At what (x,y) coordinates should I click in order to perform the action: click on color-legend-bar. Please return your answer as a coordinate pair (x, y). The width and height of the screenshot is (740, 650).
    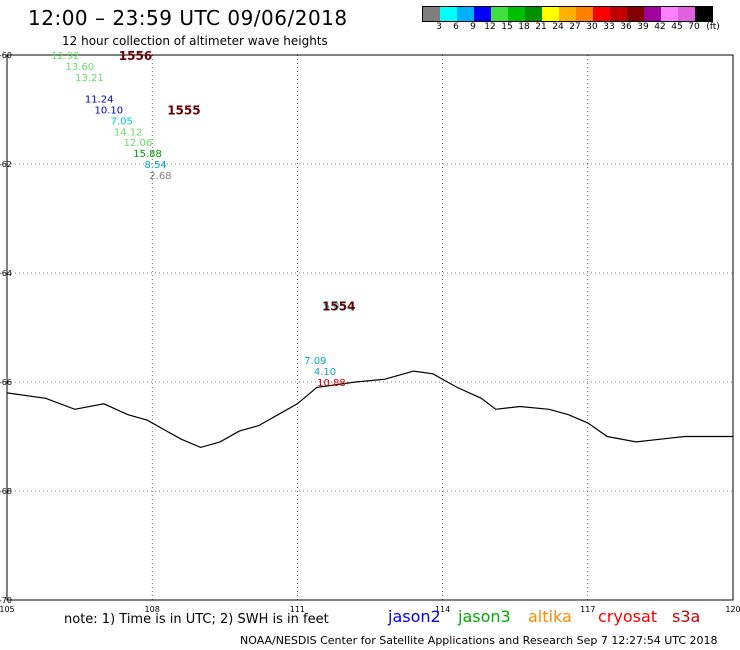
    Looking at the image, I should click on (567, 14).